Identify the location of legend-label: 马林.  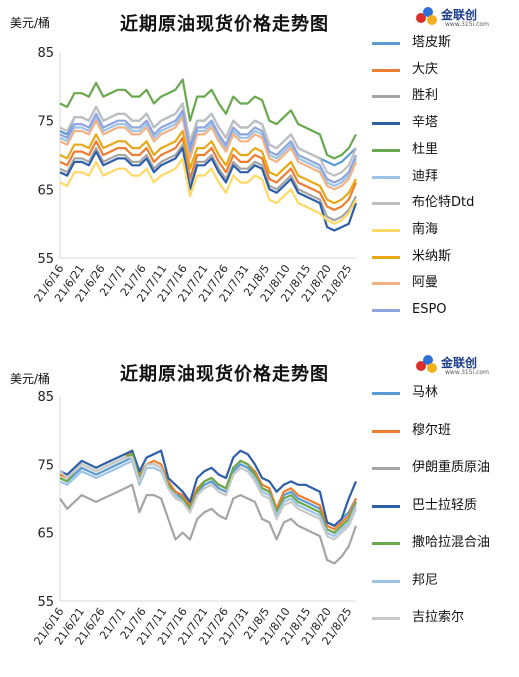
(425, 392).